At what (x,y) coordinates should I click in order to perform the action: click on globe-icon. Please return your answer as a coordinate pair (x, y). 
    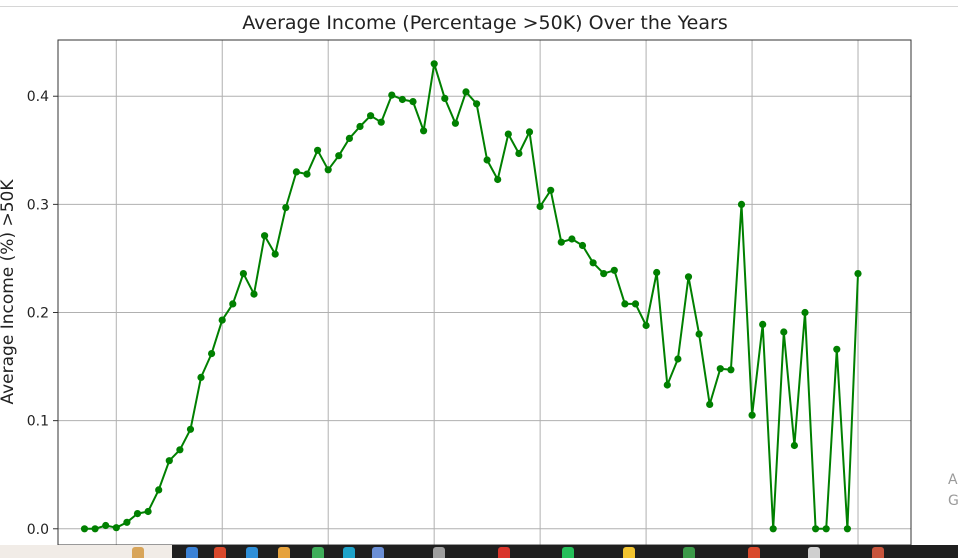
    Looking at the image, I should click on (349, 552).